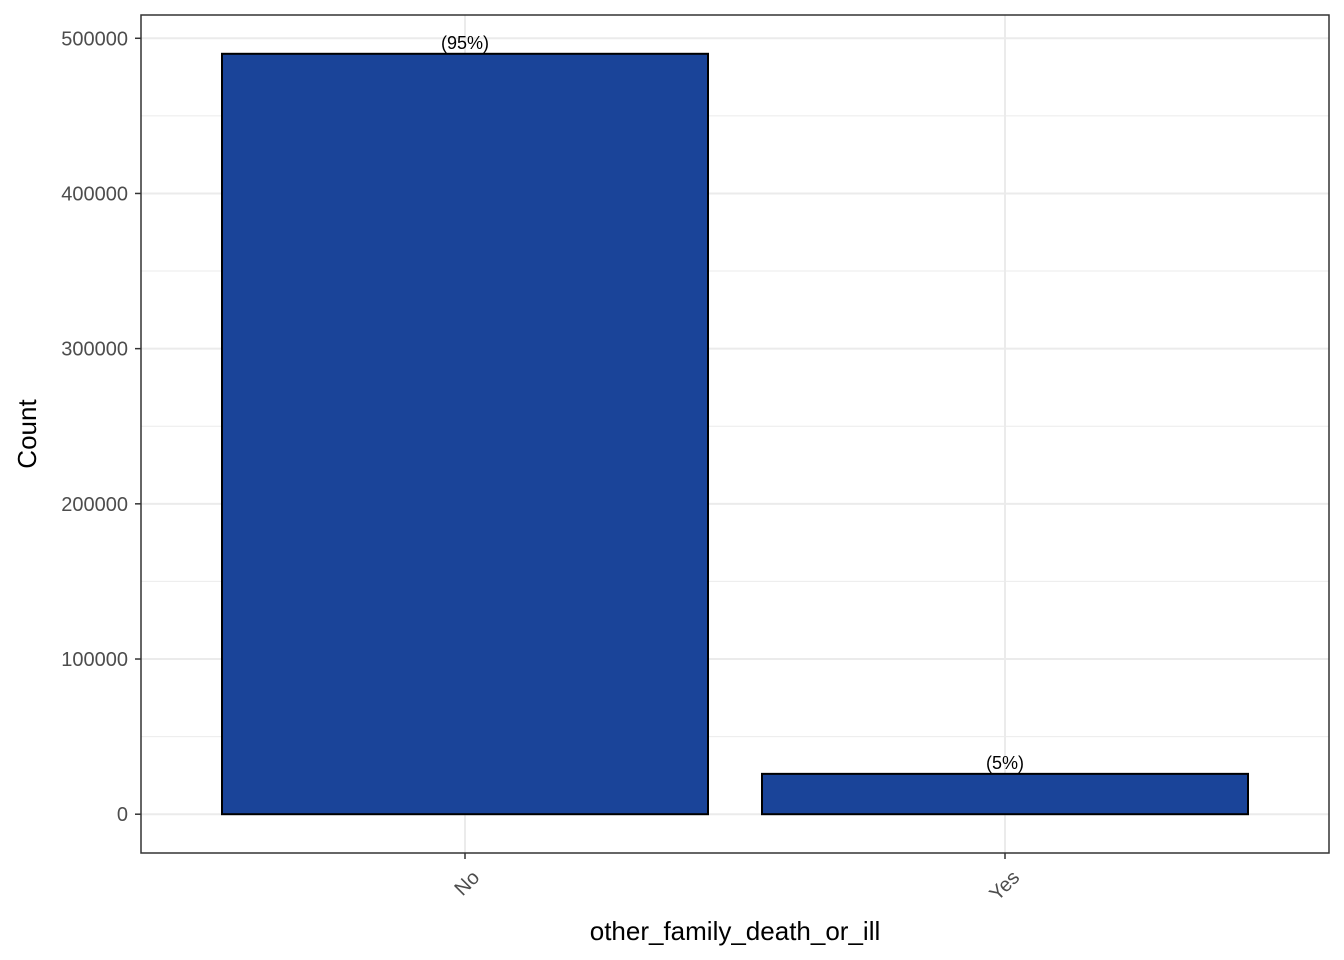 This screenshot has height=960, width=1344. Describe the element at coordinates (738, 879) in the screenshot. I see `x-axis: No Yes` at that location.